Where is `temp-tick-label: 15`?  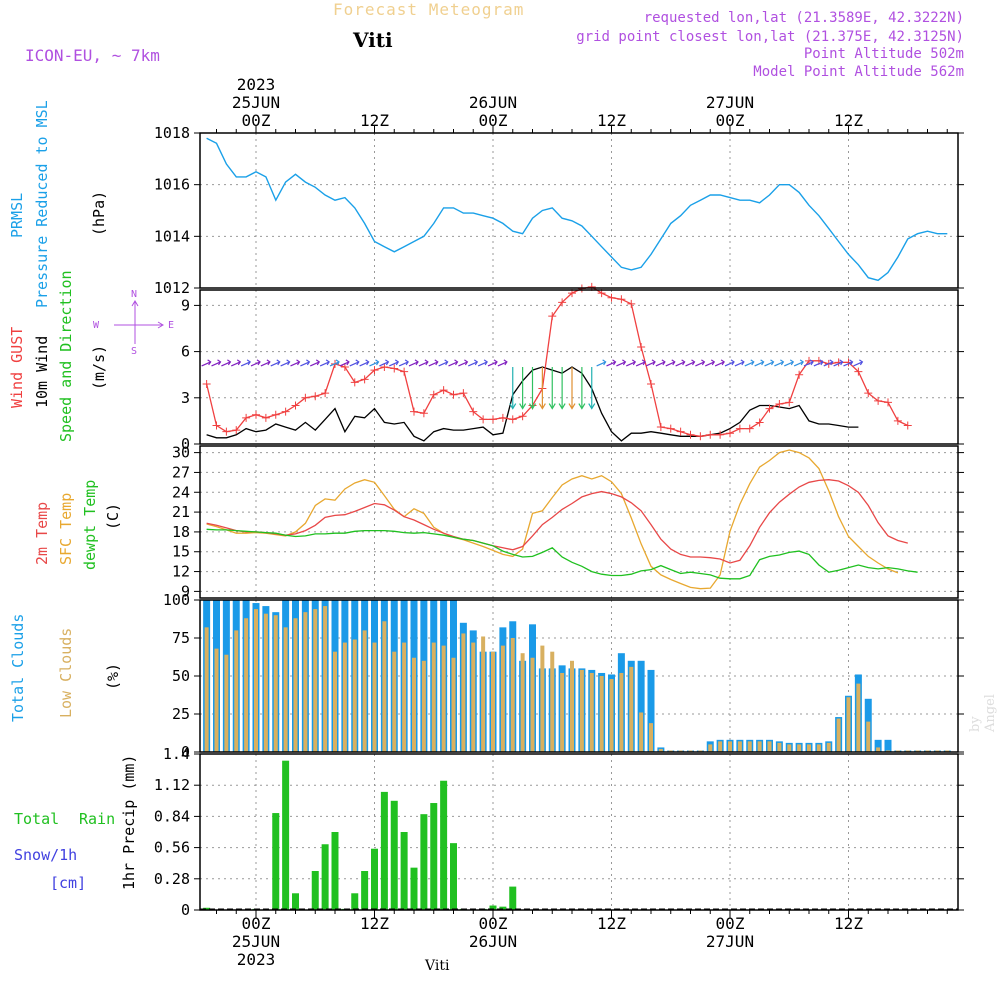 temp-tick-label: 15 is located at coordinates (181, 552).